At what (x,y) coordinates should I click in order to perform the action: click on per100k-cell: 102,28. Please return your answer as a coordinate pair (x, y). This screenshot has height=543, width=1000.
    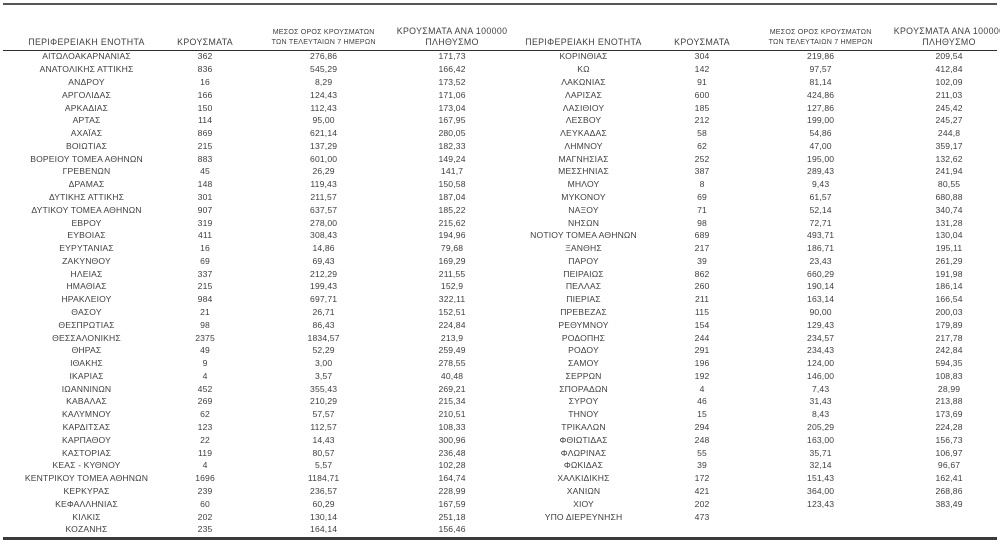
    Looking at the image, I should click on (452, 465).